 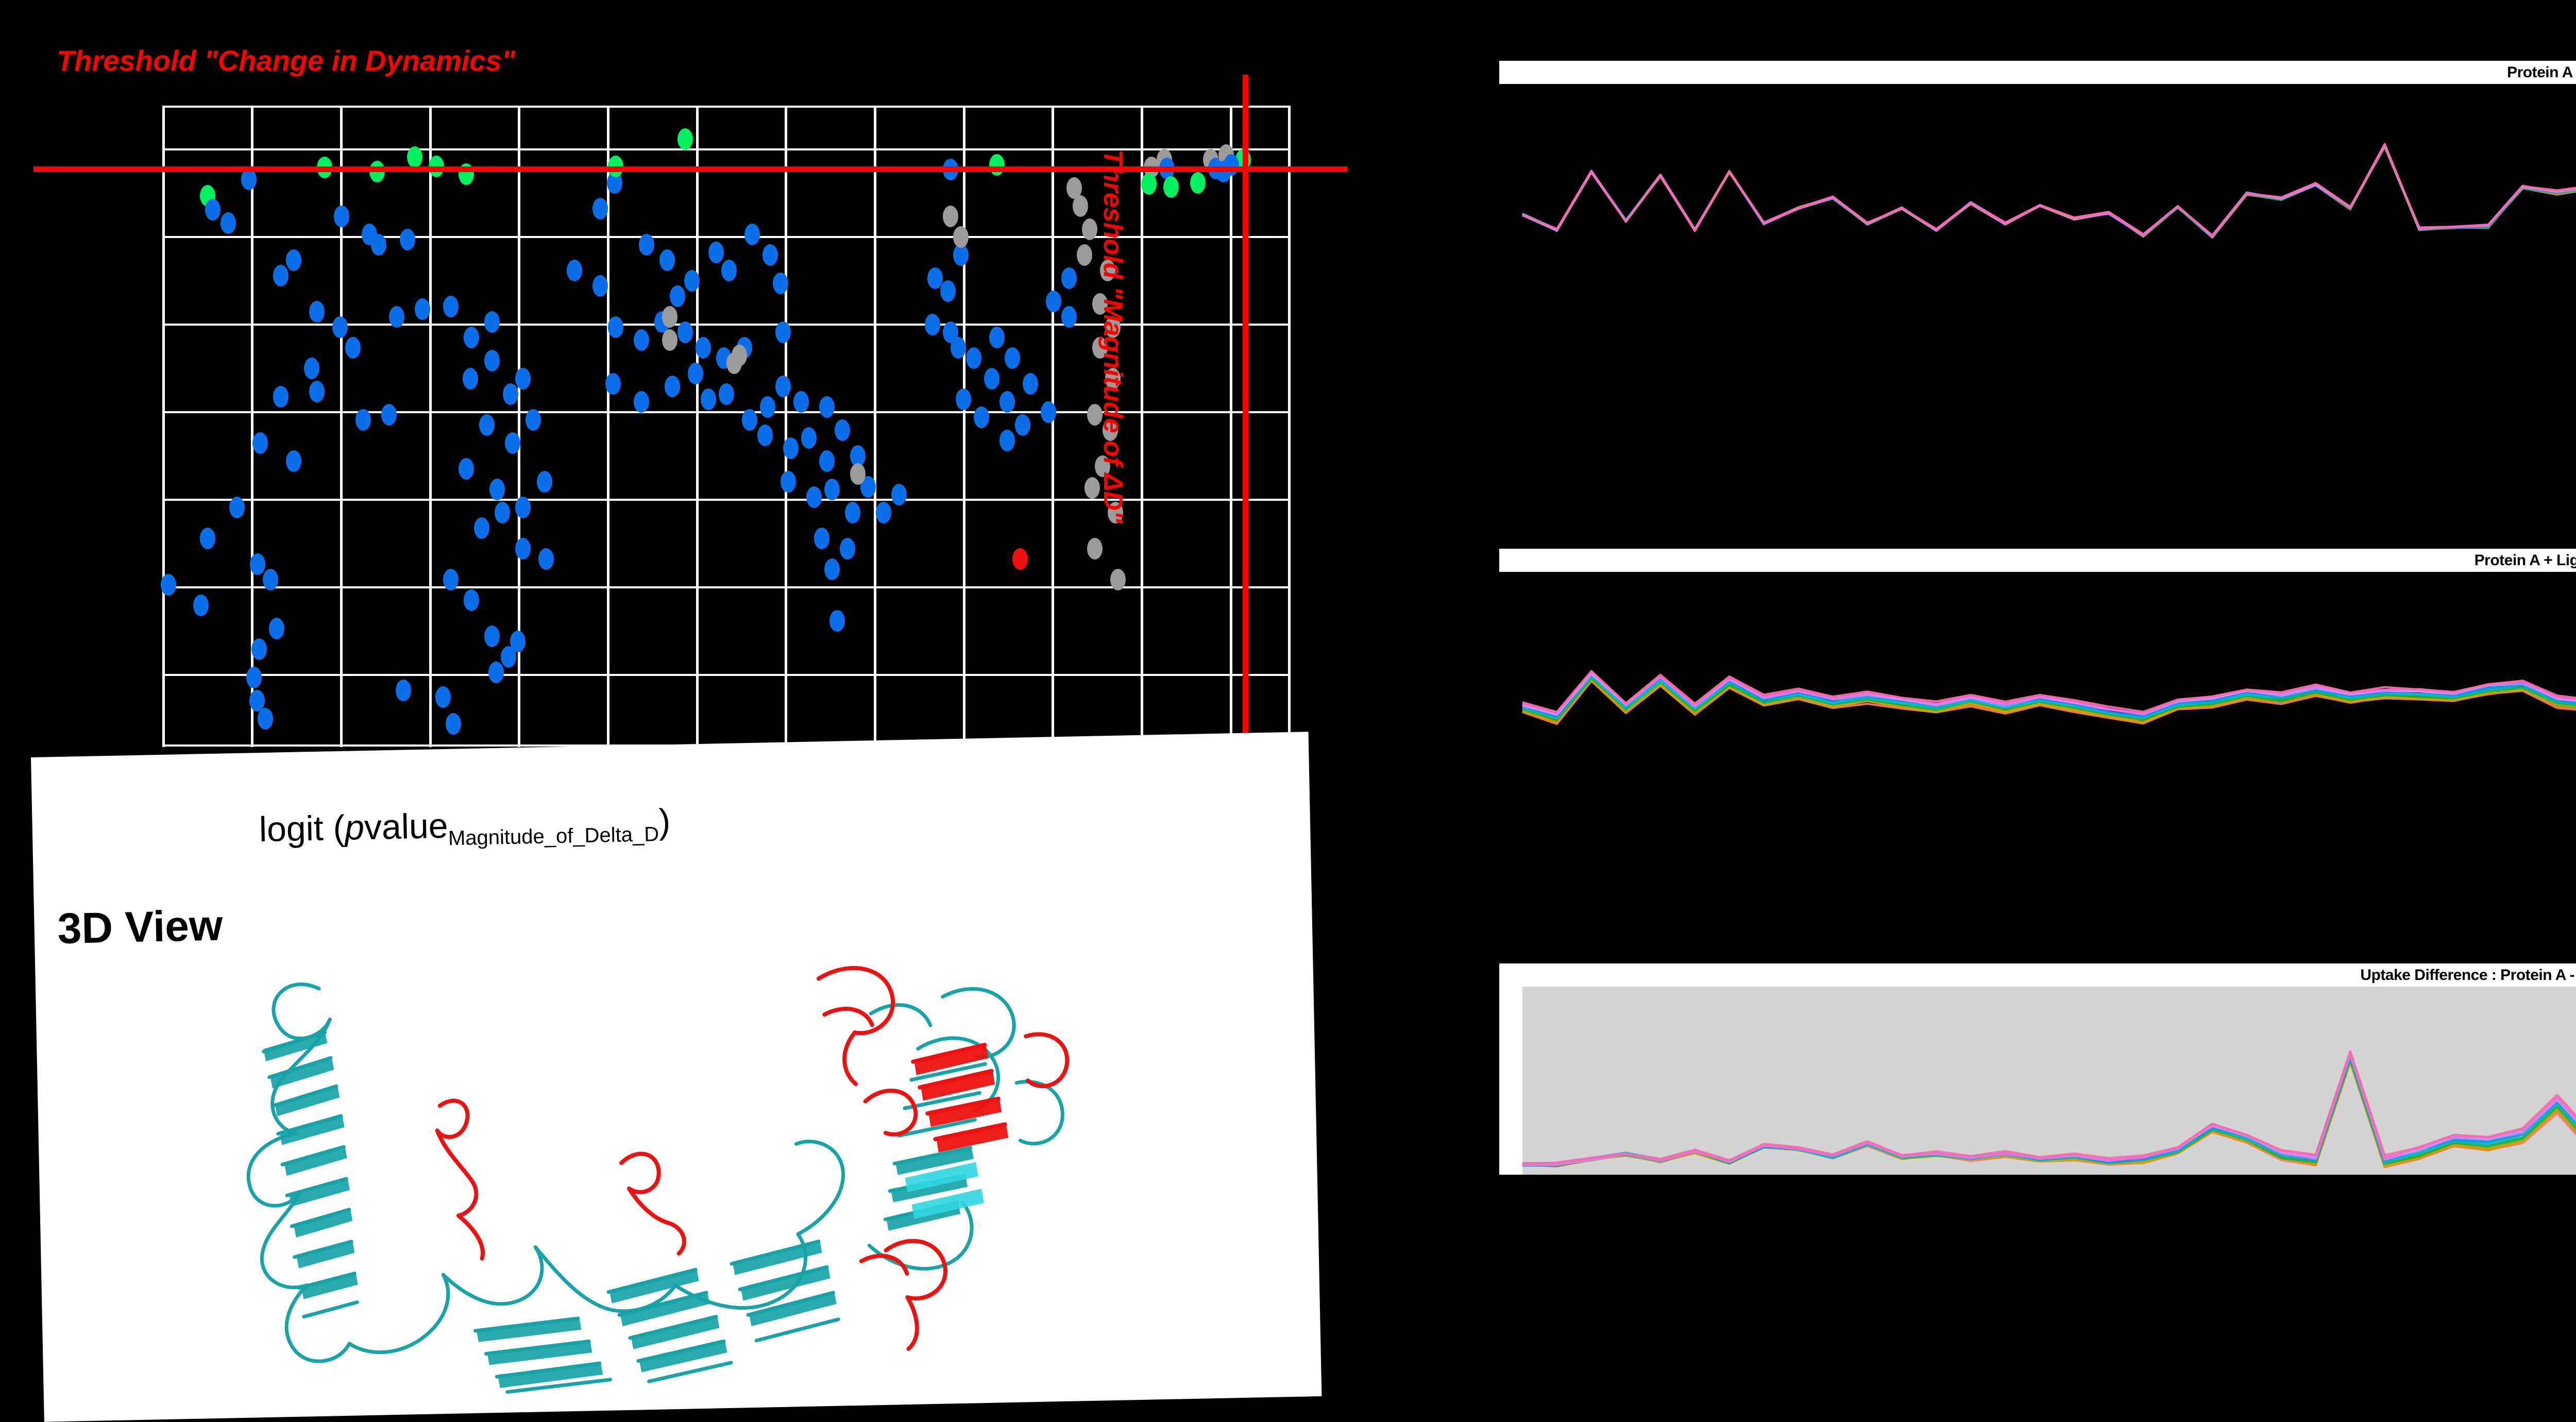 I want to click on protein-ribbon-structure, so click(x=647, y=1167).